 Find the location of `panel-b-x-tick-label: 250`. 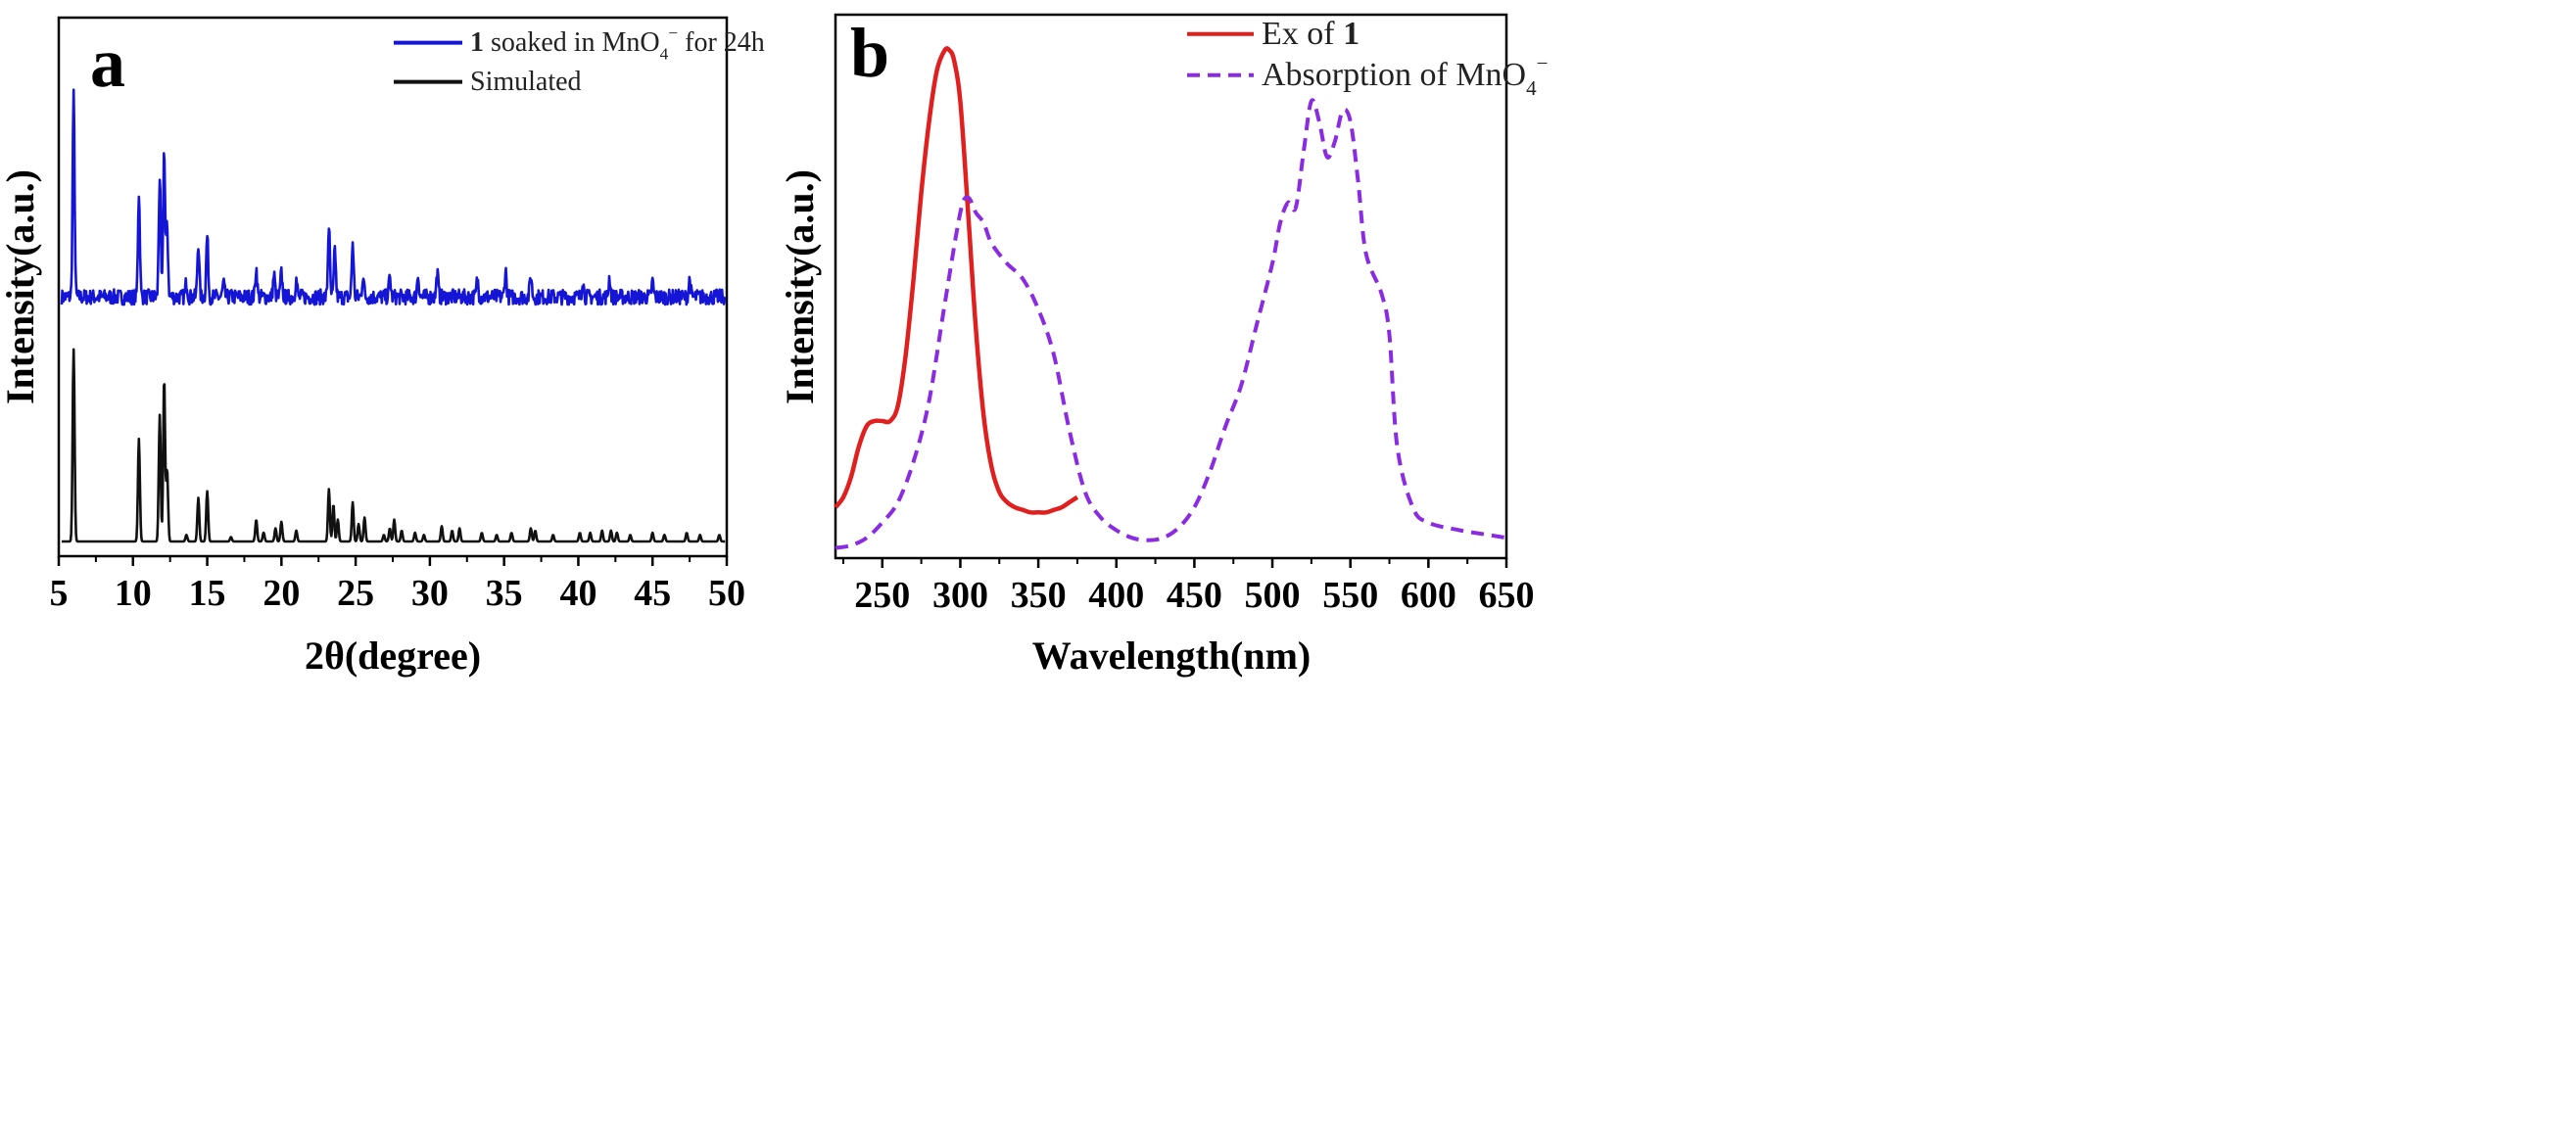

panel-b-x-tick-label: 250 is located at coordinates (882, 596).